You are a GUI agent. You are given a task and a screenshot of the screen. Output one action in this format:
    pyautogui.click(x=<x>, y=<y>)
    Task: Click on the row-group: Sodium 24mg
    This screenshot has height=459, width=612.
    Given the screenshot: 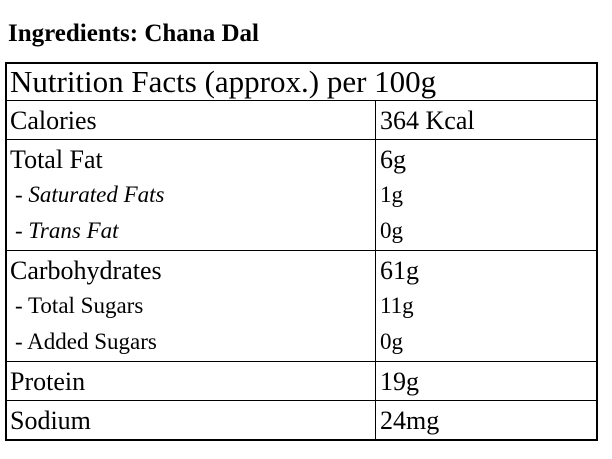 What is the action you would take?
    pyautogui.click(x=301, y=419)
    